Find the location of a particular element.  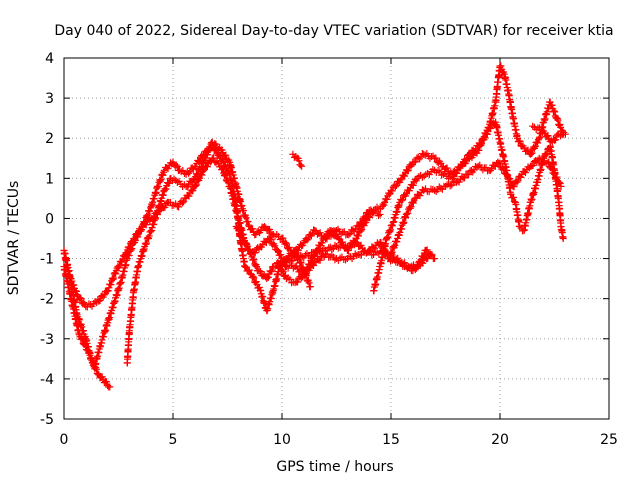

y-tick-label: -2 is located at coordinates (47, 300).